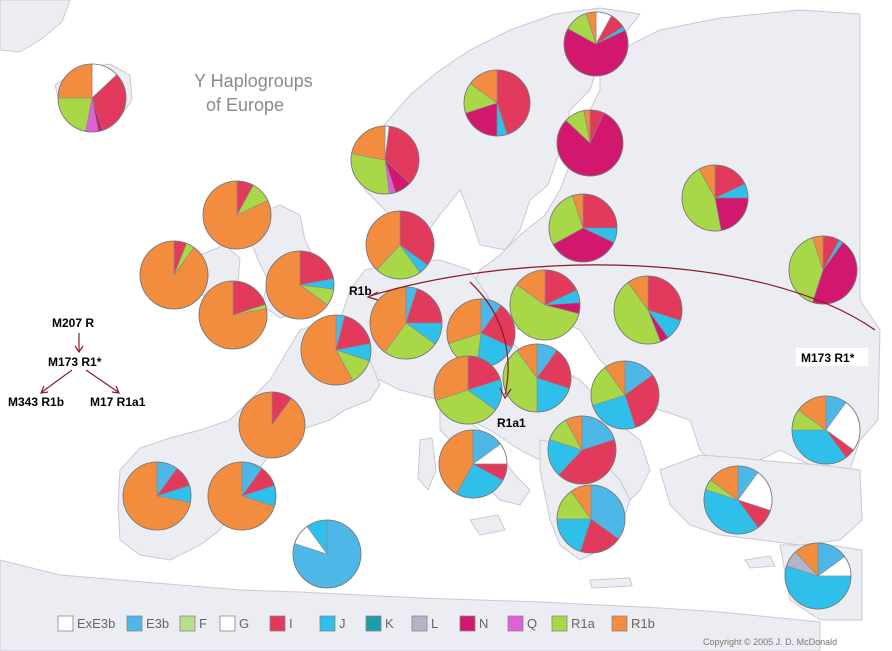 This screenshot has width=892, height=651. What do you see at coordinates (44, 389) in the screenshot?
I see `tree-arrow-mid-left` at bounding box center [44, 389].